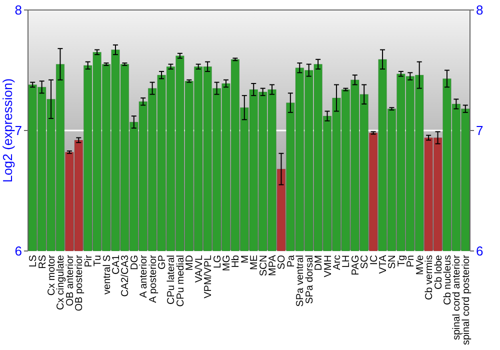  What do you see at coordinates (199, 268) in the screenshot?
I see `x-tick-label: VA/VL` at bounding box center [199, 268].